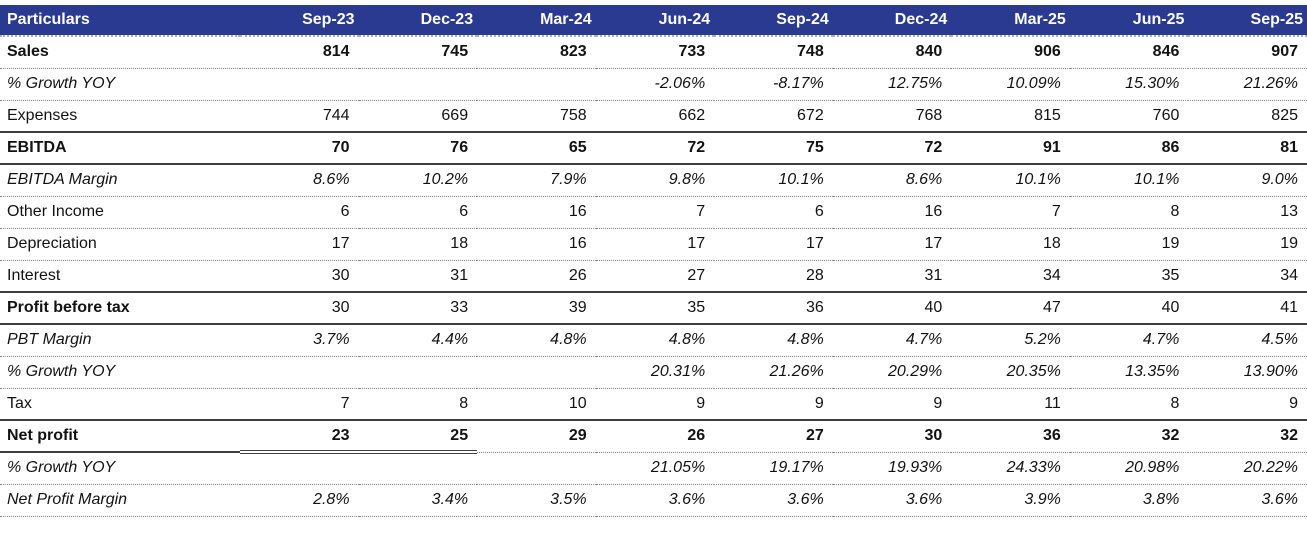  What do you see at coordinates (1247, 84) in the screenshot?
I see `value-cell: 21.26%` at bounding box center [1247, 84].